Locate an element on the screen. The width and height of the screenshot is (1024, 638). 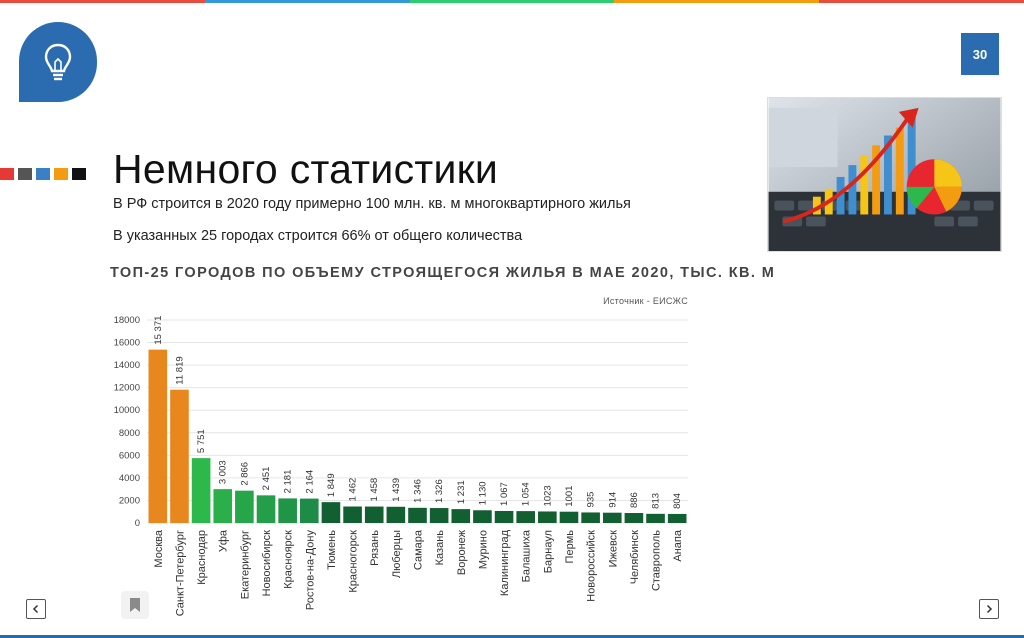
value-label: 935 is located at coordinates (591, 500).